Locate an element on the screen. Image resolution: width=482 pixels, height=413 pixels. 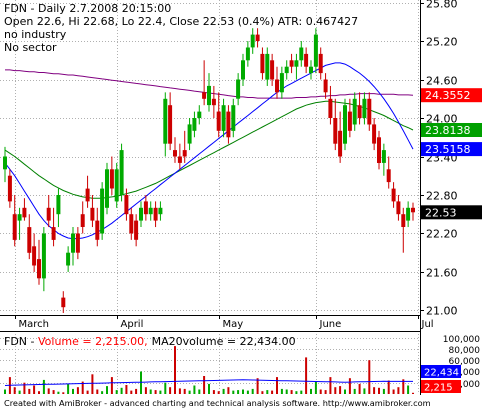
time-tick-label: March is located at coordinates (34, 324).